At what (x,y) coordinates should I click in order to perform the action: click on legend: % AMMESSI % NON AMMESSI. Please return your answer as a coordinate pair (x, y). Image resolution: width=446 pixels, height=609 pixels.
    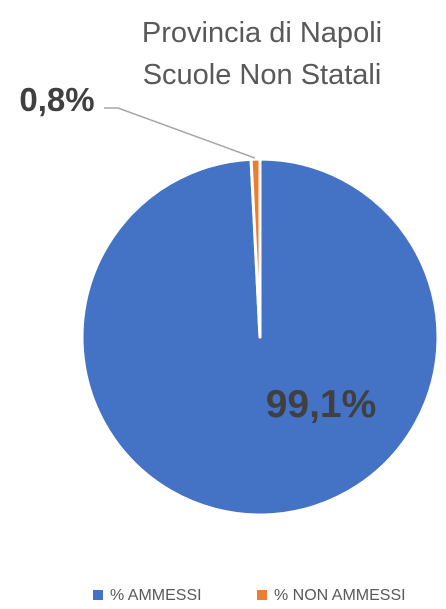
    Looking at the image, I should click on (249, 595).